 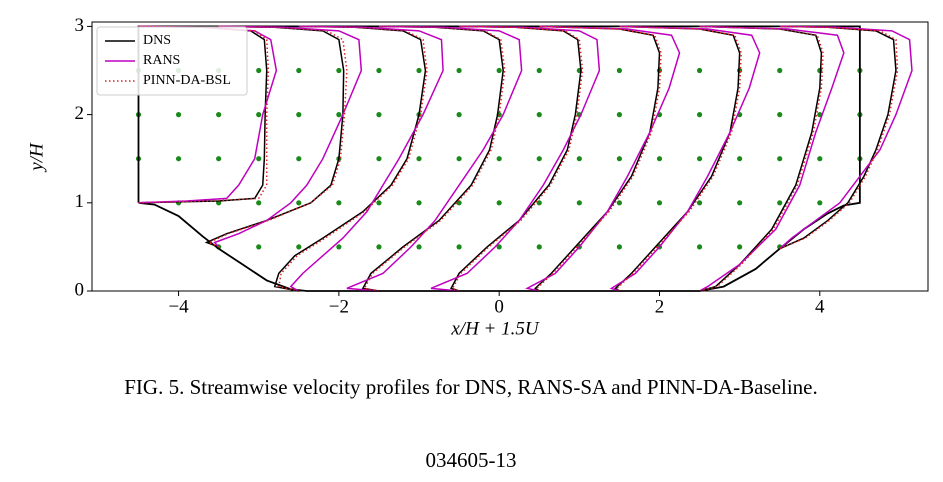 I want to click on y-tick-label: 1, so click(x=80, y=201).